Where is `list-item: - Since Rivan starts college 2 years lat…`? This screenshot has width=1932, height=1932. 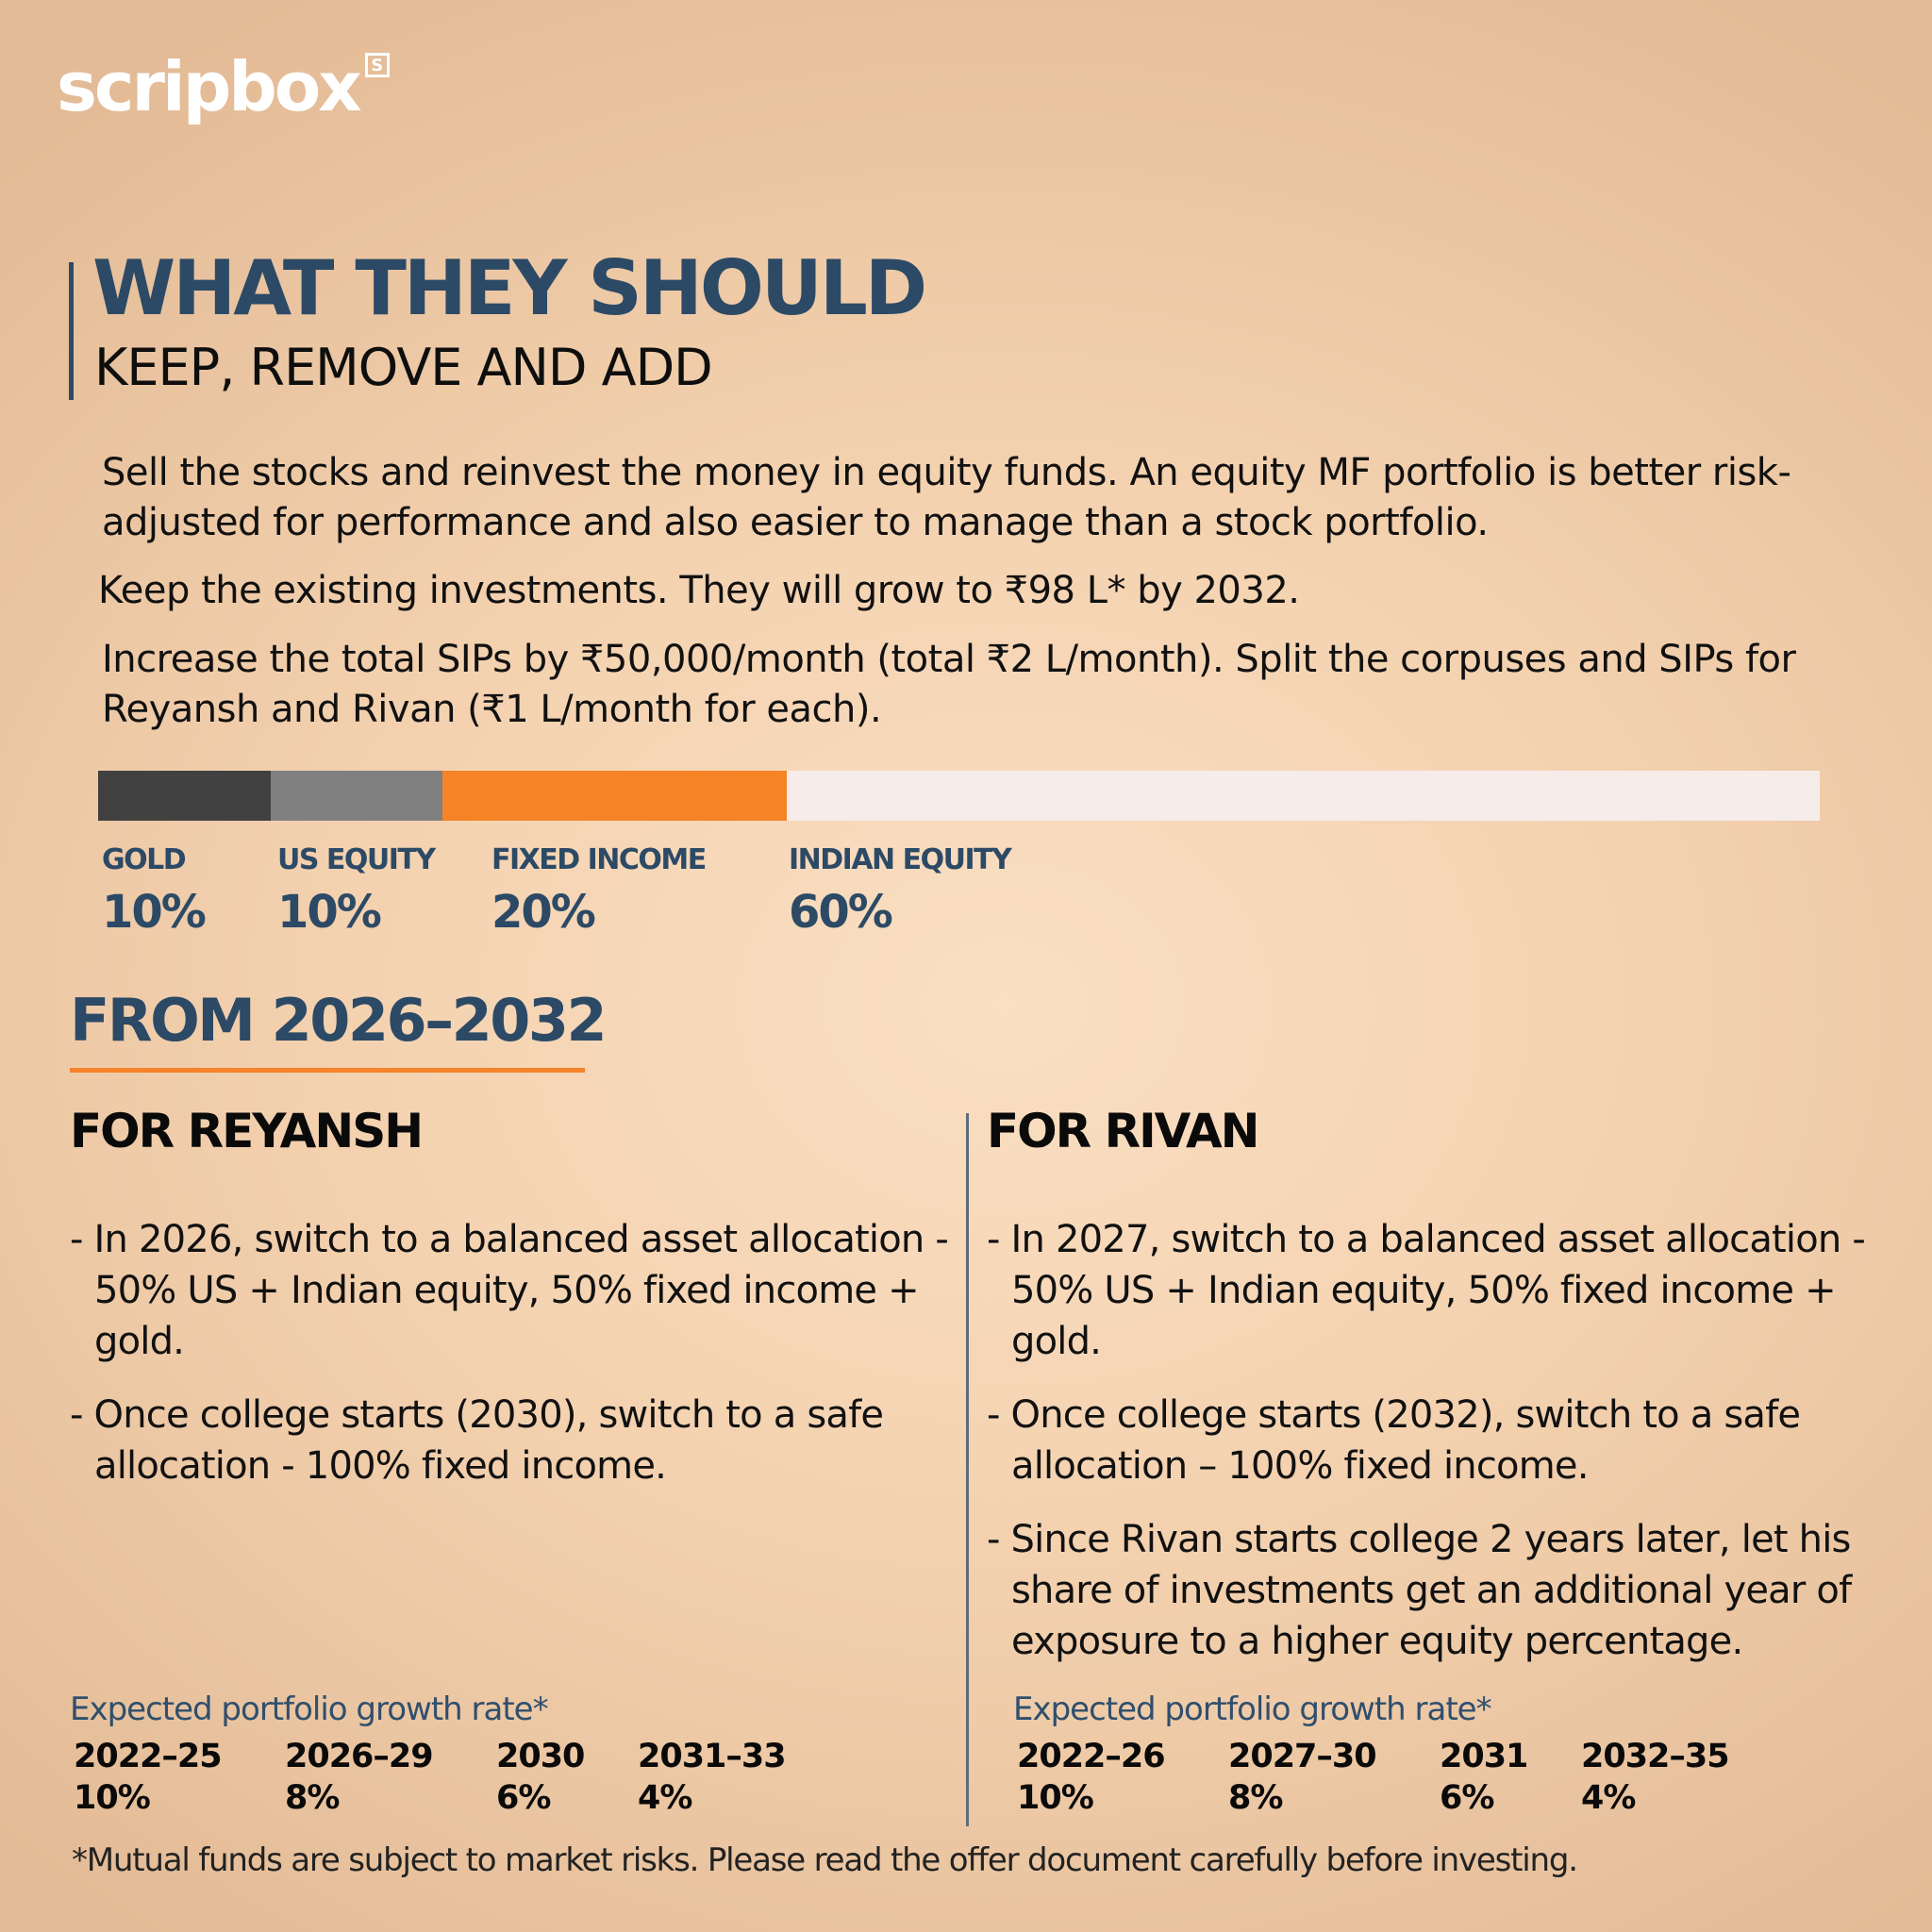
list-item: - Since Rivan starts college 2 years lat… is located at coordinates (1420, 1591).